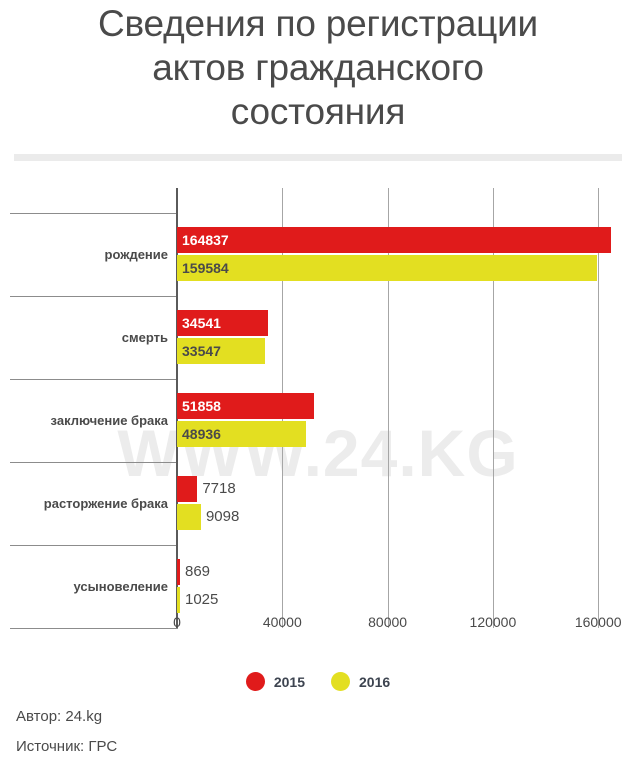  I want to click on category-label-1: смерть, so click(144, 337).